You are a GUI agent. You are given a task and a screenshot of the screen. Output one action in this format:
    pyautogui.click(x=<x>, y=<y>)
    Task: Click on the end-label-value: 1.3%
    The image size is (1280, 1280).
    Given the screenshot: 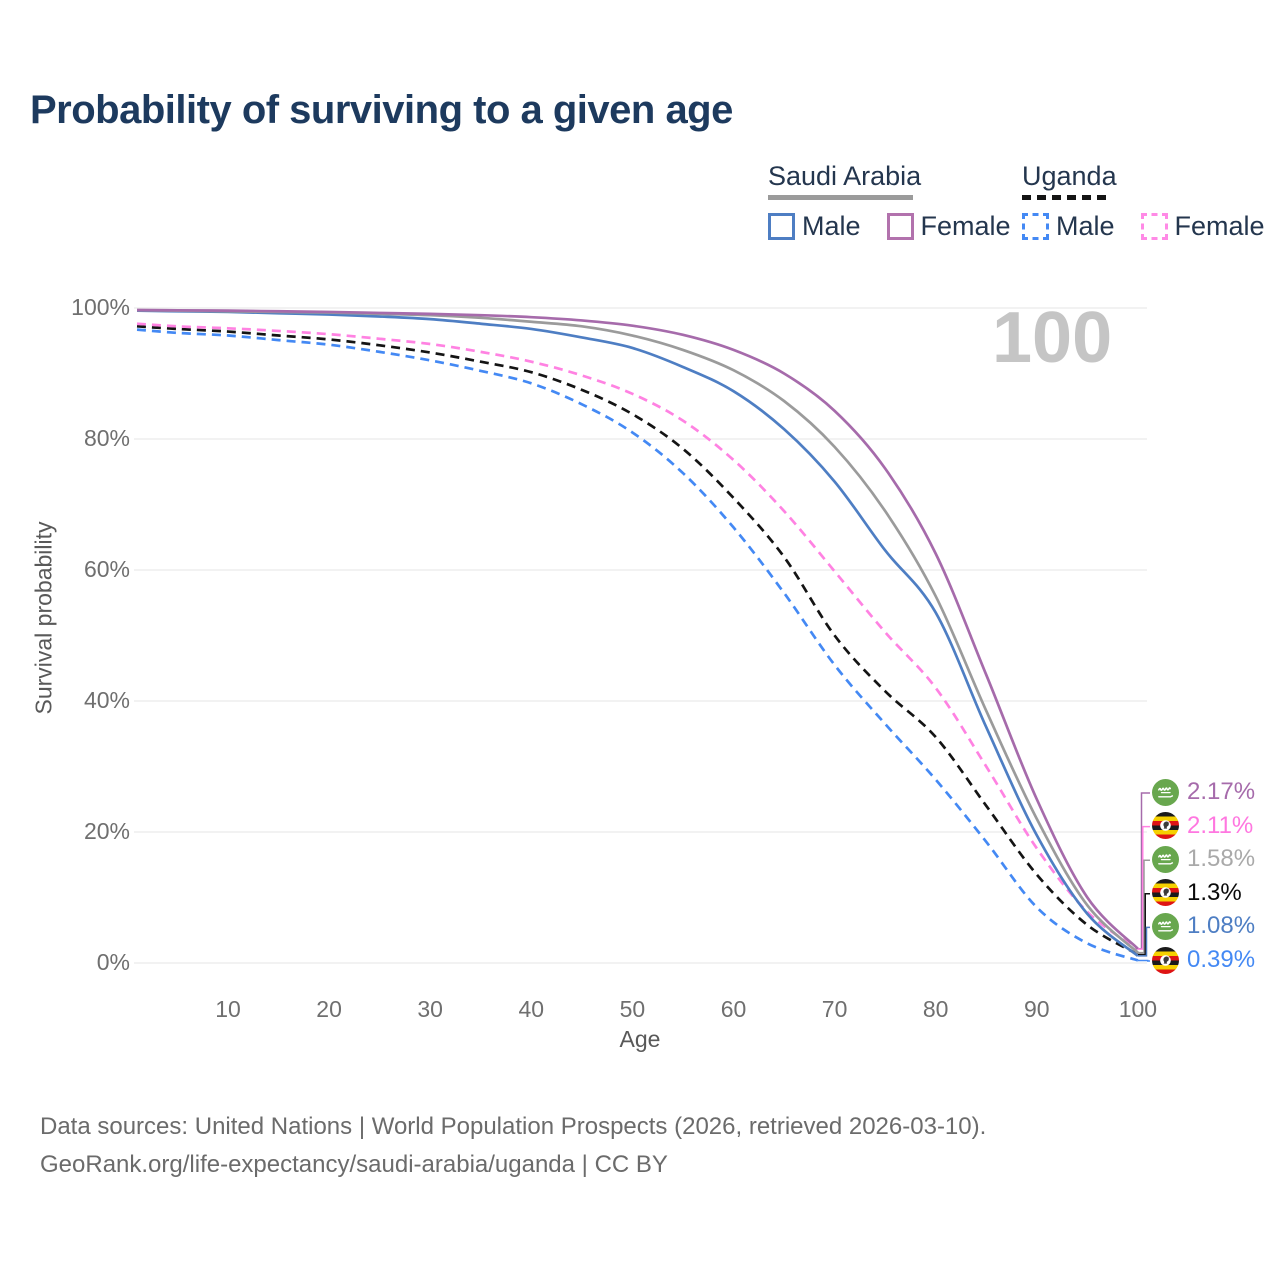 What is the action you would take?
    pyautogui.click(x=1214, y=892)
    